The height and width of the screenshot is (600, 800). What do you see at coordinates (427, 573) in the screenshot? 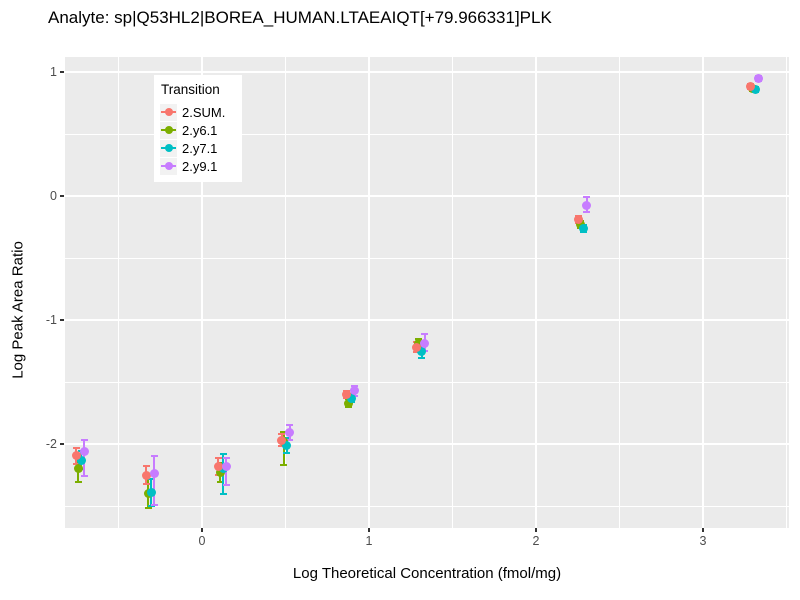
I see `x-axis-title: Log Theoretical Concentration (fmol/mg)` at bounding box center [427, 573].